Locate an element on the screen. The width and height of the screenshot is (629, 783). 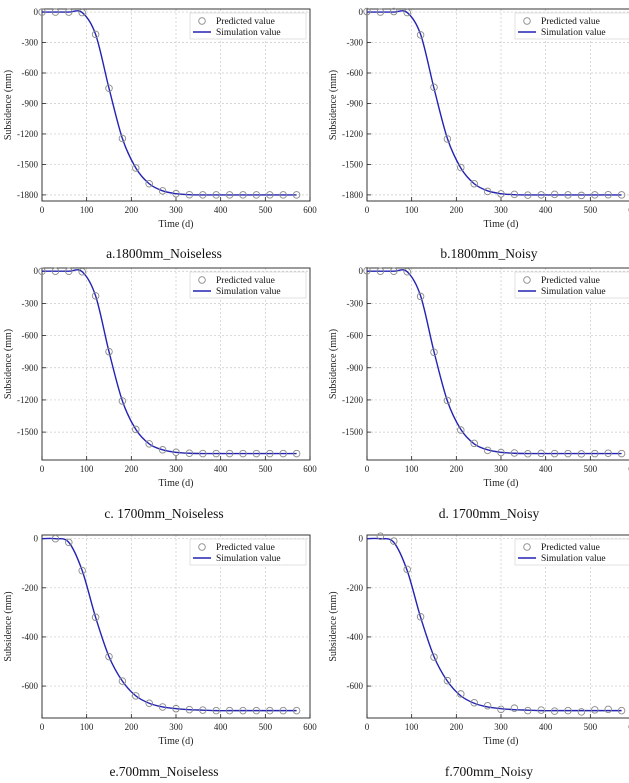
y-tick-label: -400 is located at coordinates (30, 637).